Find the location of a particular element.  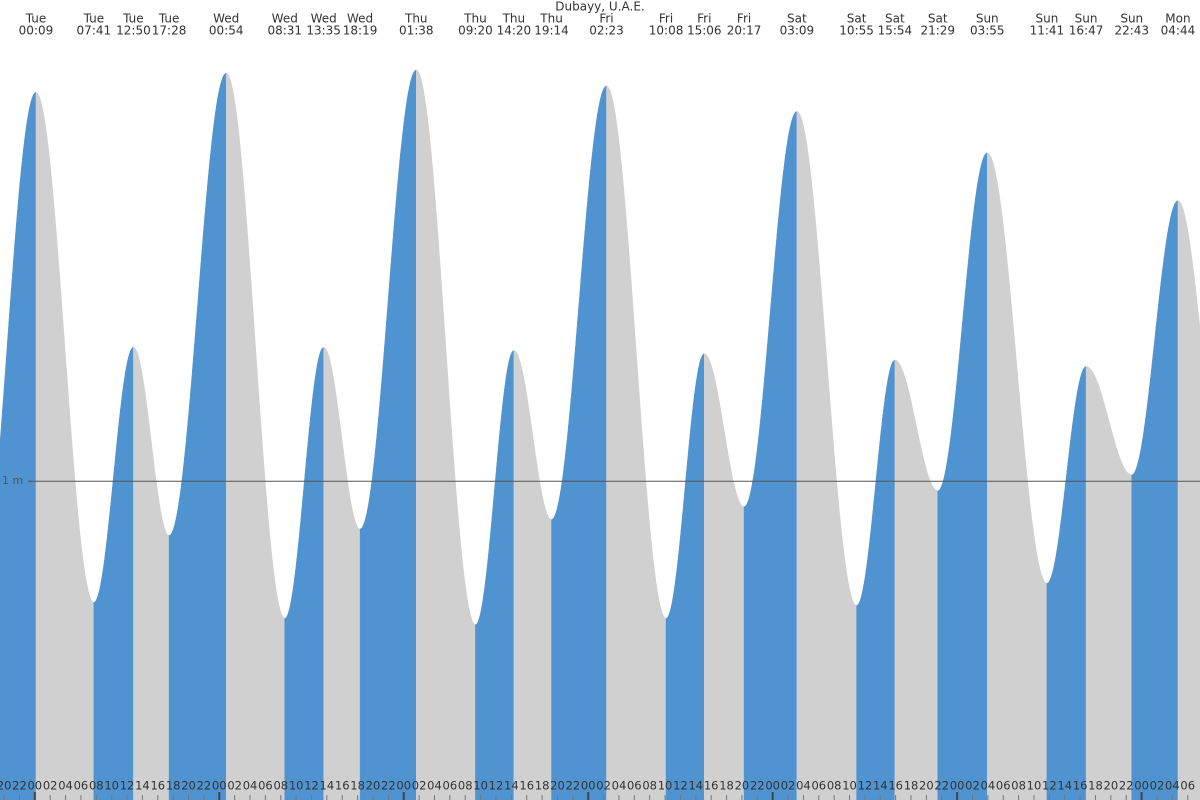

event-time: 02:23 is located at coordinates (606, 31).